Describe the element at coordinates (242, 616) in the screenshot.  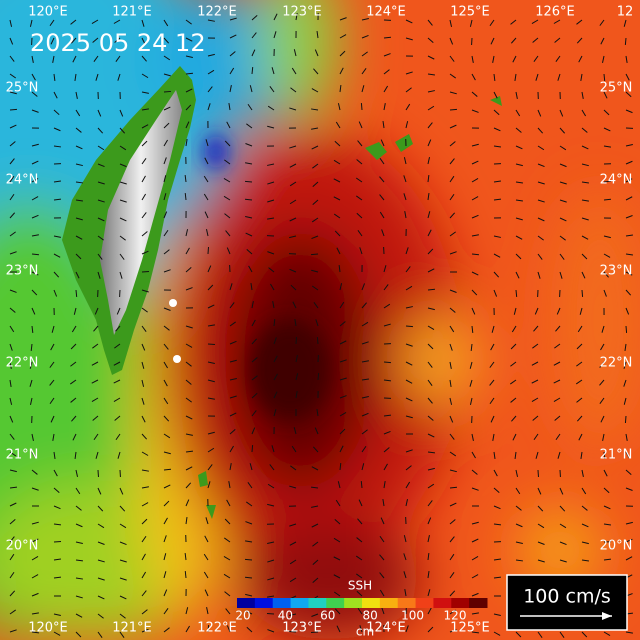
I see `colorbar-tick-label: 20` at that location.